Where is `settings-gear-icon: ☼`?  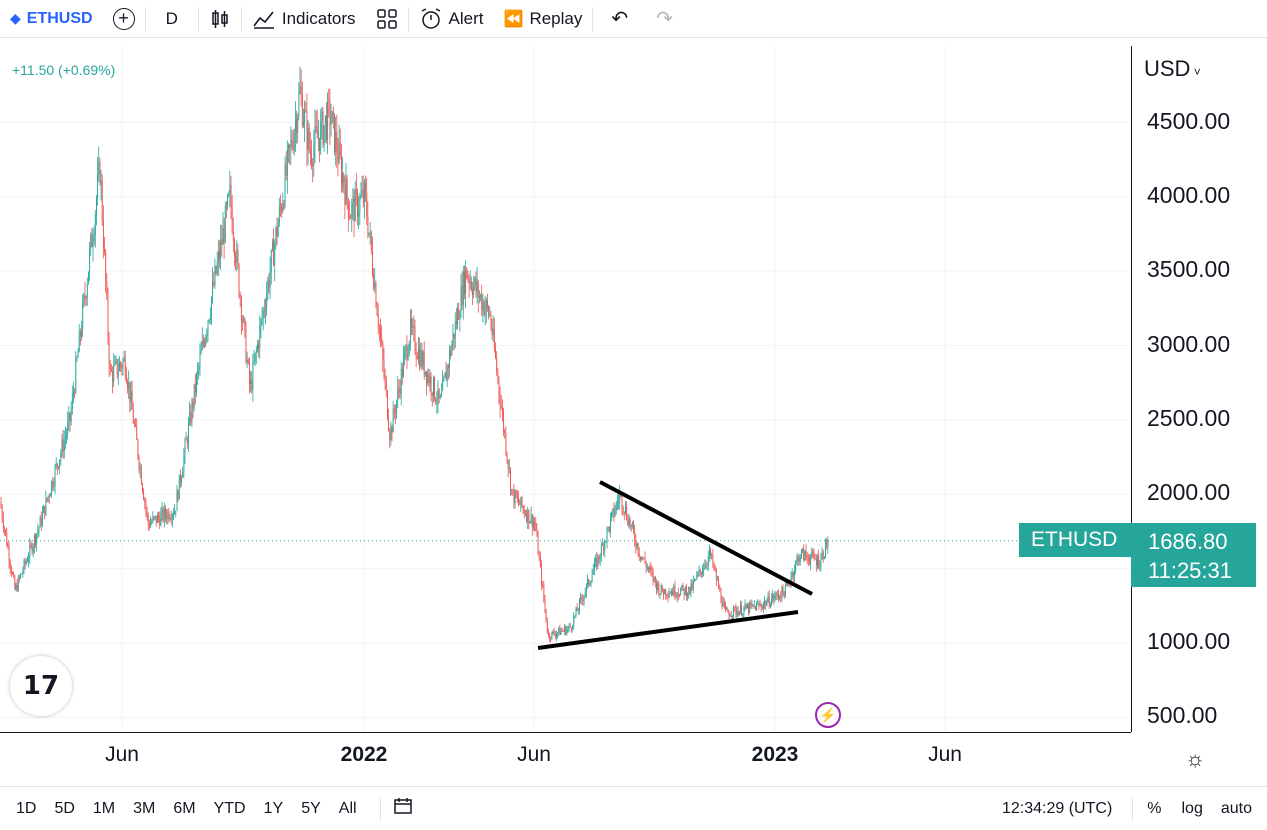 settings-gear-icon: ☼ is located at coordinates (1195, 758).